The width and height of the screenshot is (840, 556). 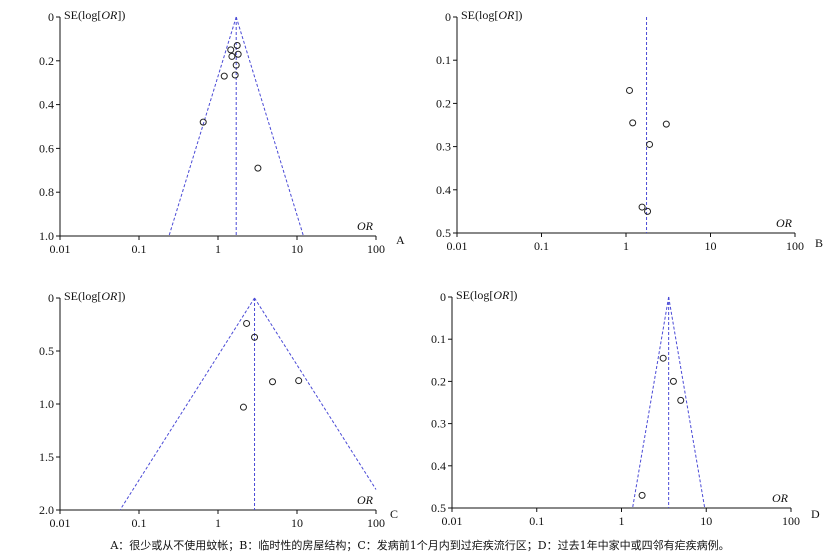 I want to click on y-tick-label: 2.0, so click(x=46, y=510).